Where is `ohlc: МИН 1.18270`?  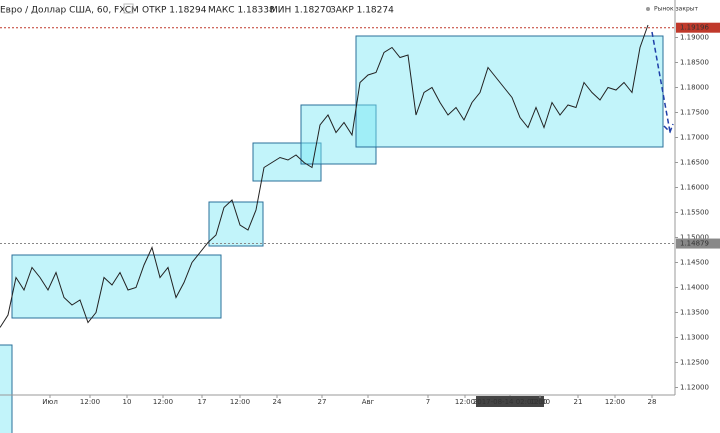
ohlc: МИН 1.18270 is located at coordinates (301, 11).